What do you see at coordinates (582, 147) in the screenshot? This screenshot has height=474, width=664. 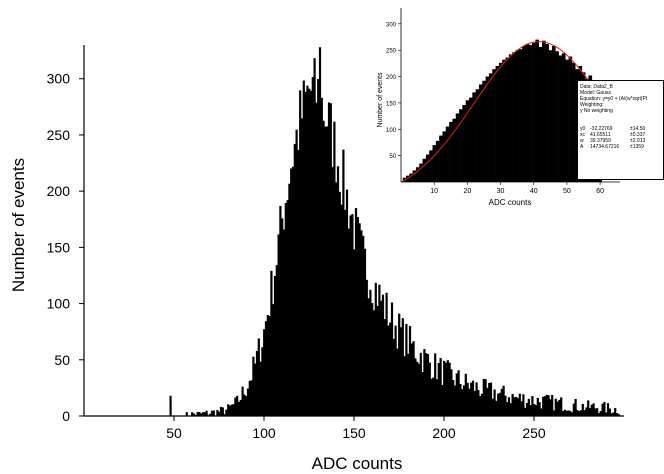 I see `fit-param-name: A` at bounding box center [582, 147].